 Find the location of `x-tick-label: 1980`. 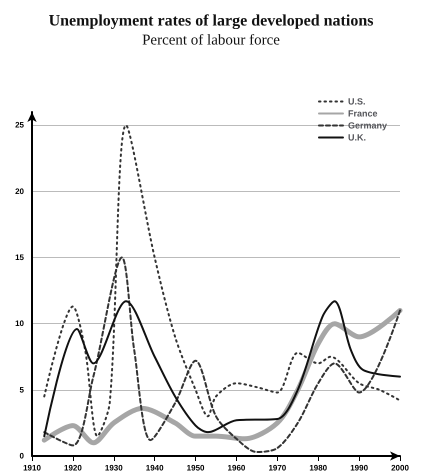

x-tick-label: 1980 is located at coordinates (318, 468).